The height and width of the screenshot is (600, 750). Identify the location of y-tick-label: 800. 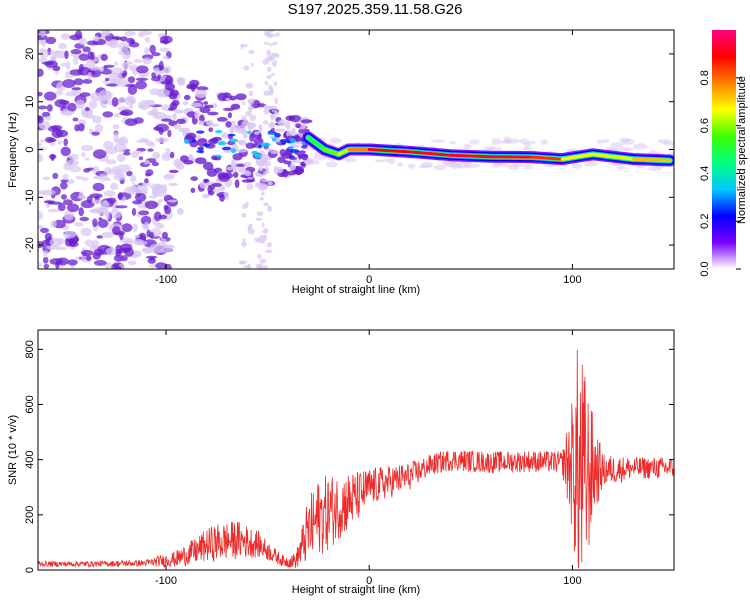
(30, 349).